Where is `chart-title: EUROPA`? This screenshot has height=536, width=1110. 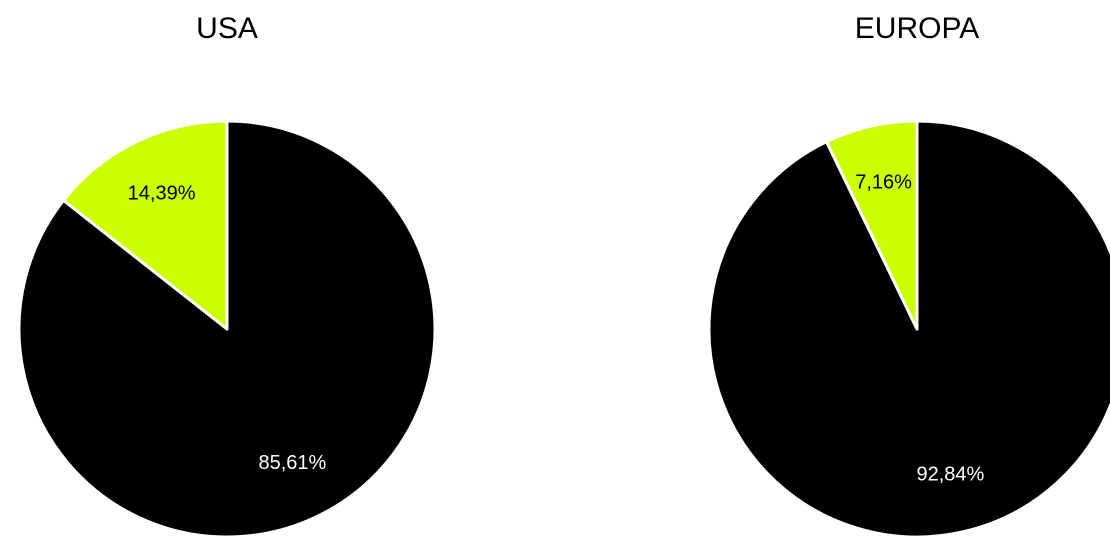 chart-title: EUROPA is located at coordinates (917, 28).